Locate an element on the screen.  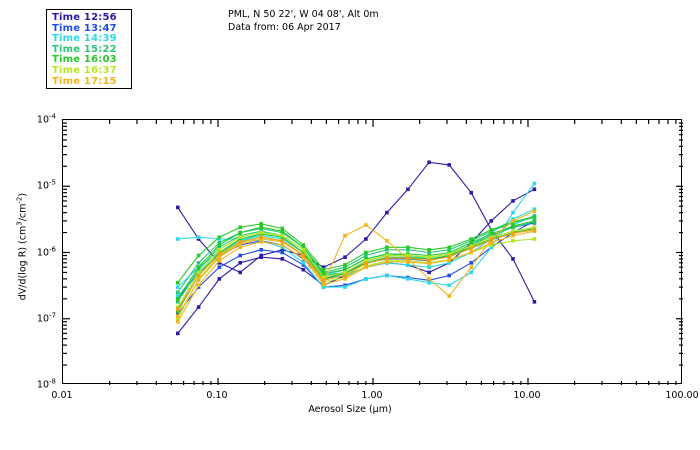
y-axis-title-post: ) is located at coordinates (23, 194).